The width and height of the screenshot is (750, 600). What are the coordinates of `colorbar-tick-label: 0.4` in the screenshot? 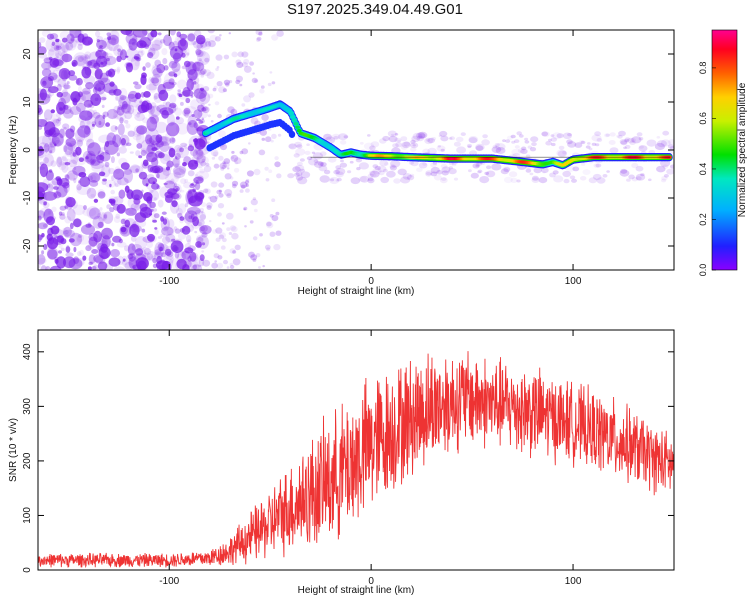 It's located at (703, 169).